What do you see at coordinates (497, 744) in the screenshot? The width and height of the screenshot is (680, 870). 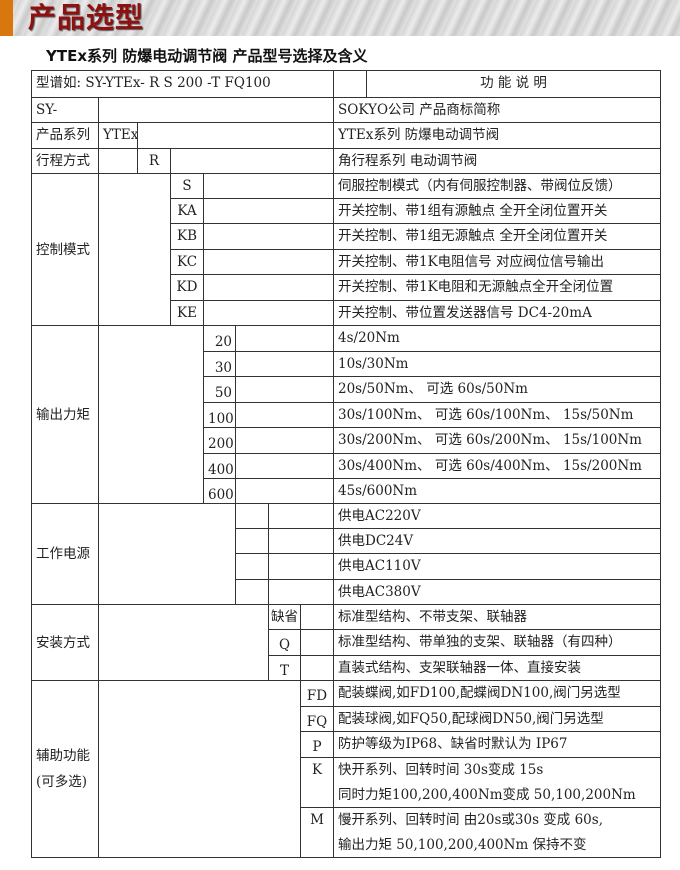 I see `desc-aux: 防护等级为IP68、缺省时默认为 IP67` at bounding box center [497, 744].